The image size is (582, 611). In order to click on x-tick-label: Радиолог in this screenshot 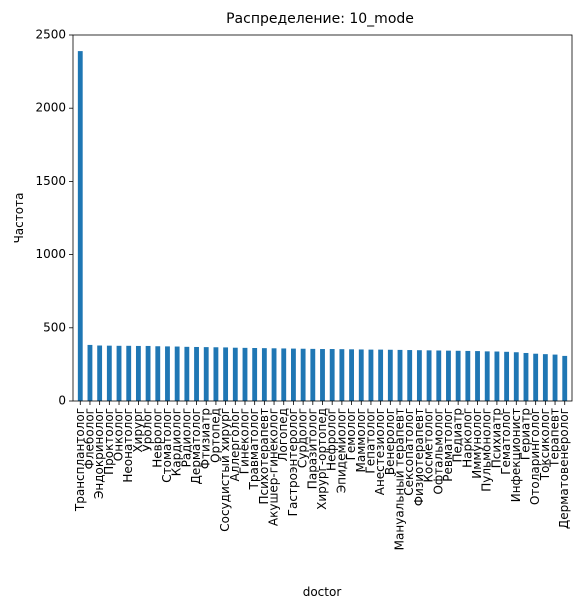, I will do `click(186, 437)`.